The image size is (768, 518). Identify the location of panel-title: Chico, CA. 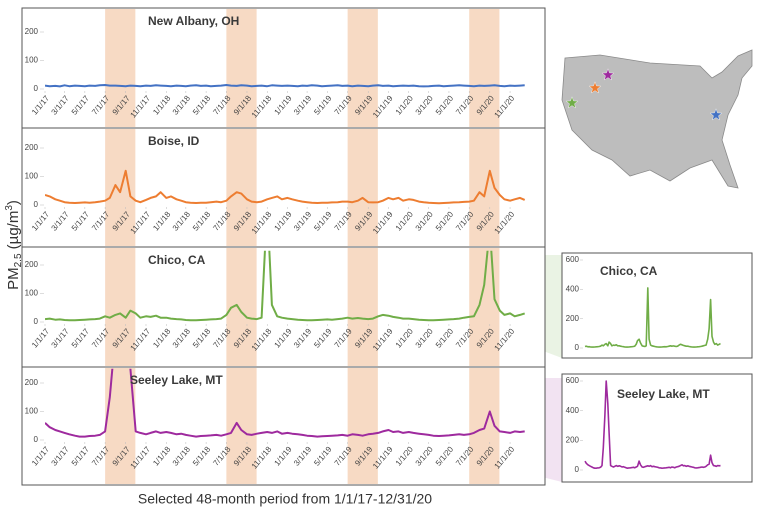
(177, 260).